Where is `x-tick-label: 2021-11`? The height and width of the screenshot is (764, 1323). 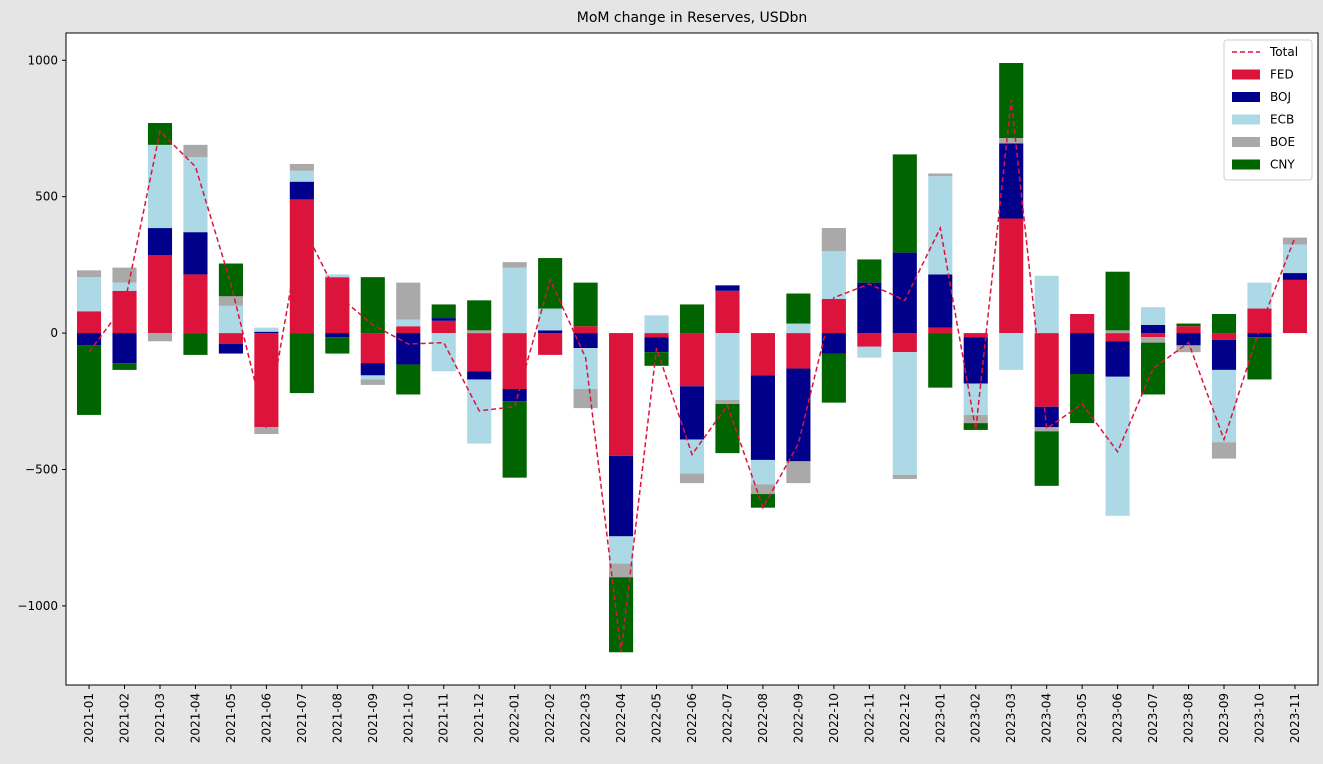
x-tick-label: 2021-11 is located at coordinates (444, 718).